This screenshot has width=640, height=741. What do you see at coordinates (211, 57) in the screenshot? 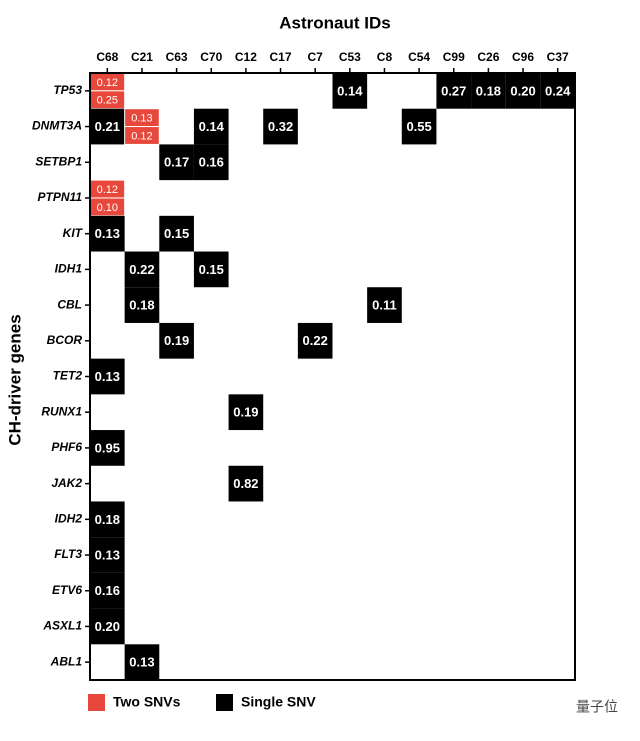
I see `x-tick-label: C70` at bounding box center [211, 57].